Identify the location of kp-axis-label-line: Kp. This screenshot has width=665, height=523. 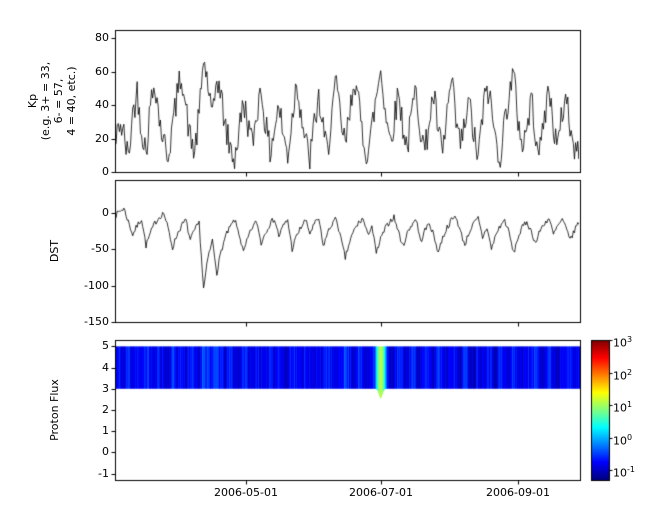
(32, 101).